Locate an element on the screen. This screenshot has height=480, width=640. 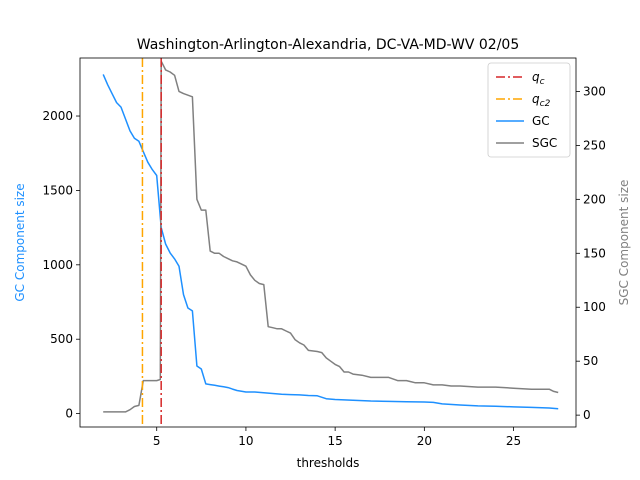
legend: qc qc2 GC SGC is located at coordinates (529, 110).